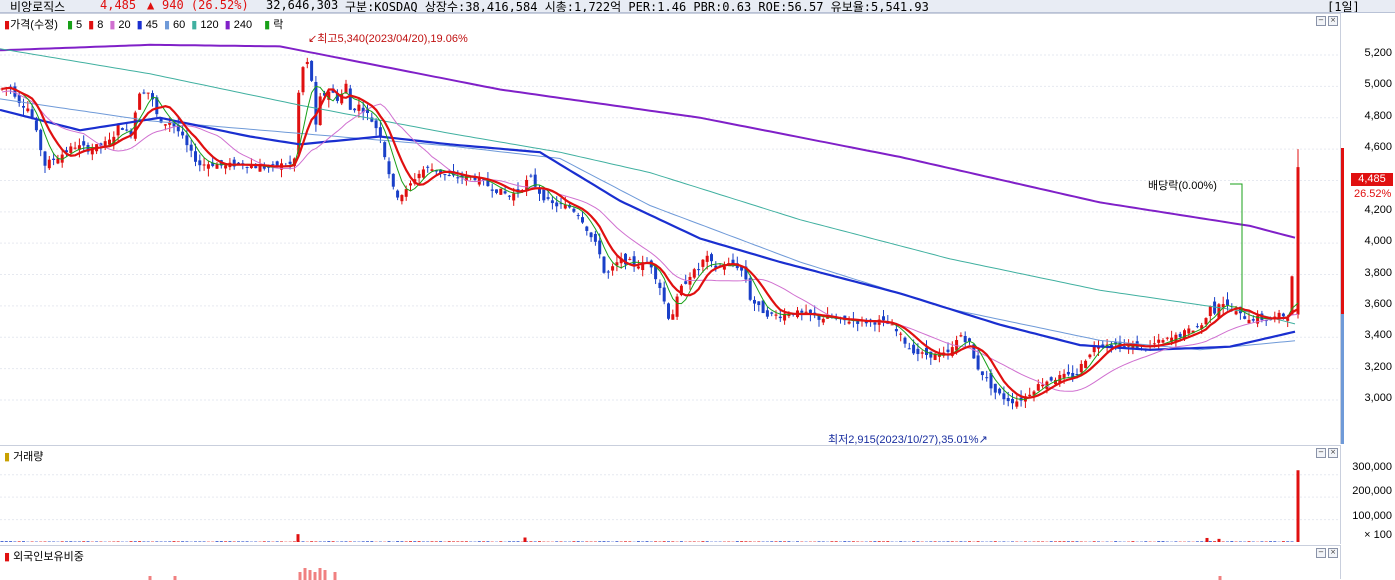 The height and width of the screenshot is (580, 1395). Describe the element at coordinates (1343, 6) in the screenshot. I see `period-selector: [1일]` at that location.